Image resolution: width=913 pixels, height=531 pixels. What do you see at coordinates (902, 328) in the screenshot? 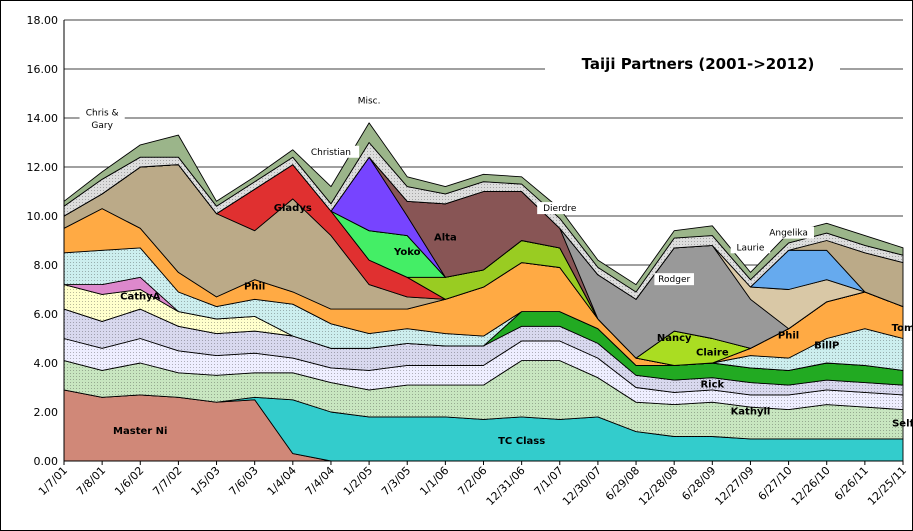
I see `annotation-tom: Tom` at bounding box center [902, 328].